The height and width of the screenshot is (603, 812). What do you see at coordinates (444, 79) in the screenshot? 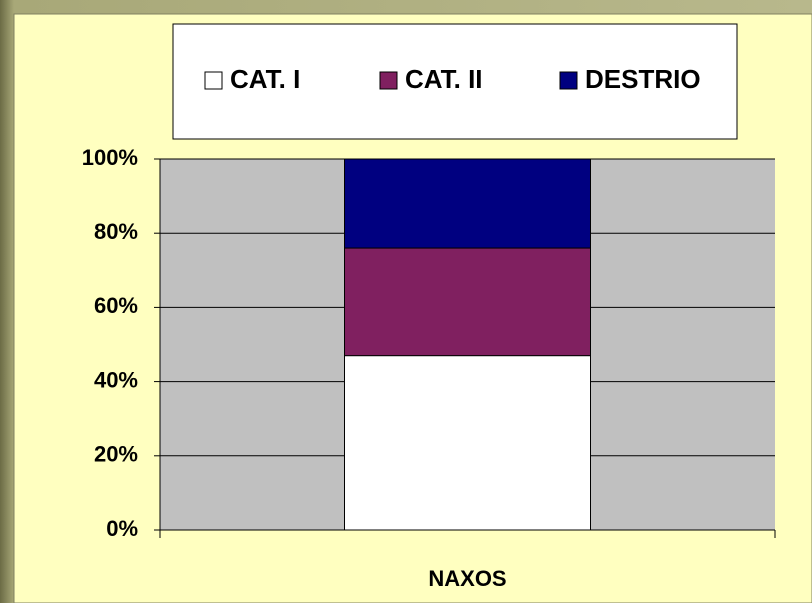
I see `legend-label: CAT. II` at bounding box center [444, 79].